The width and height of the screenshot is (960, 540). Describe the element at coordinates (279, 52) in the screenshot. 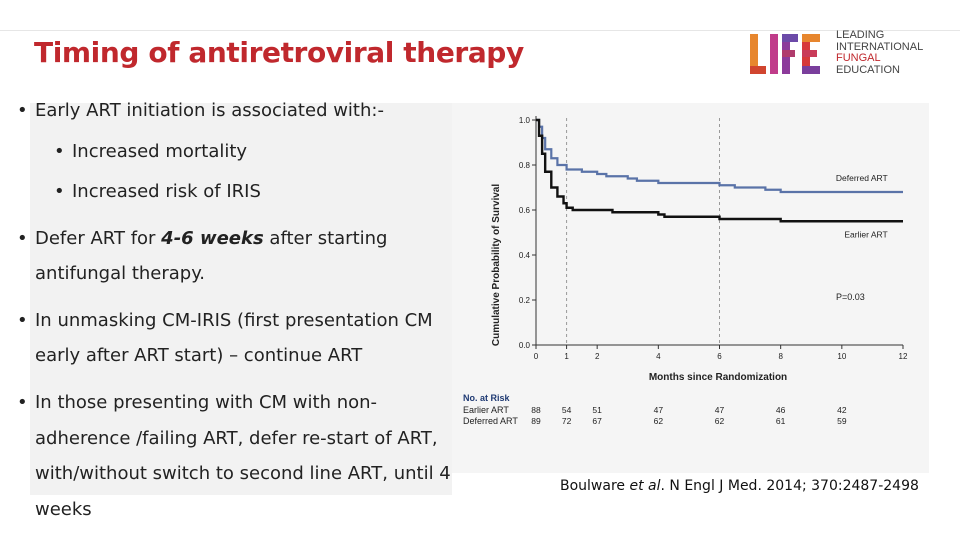

I see `slide-title: Timing of antiretroviral therapy` at that location.